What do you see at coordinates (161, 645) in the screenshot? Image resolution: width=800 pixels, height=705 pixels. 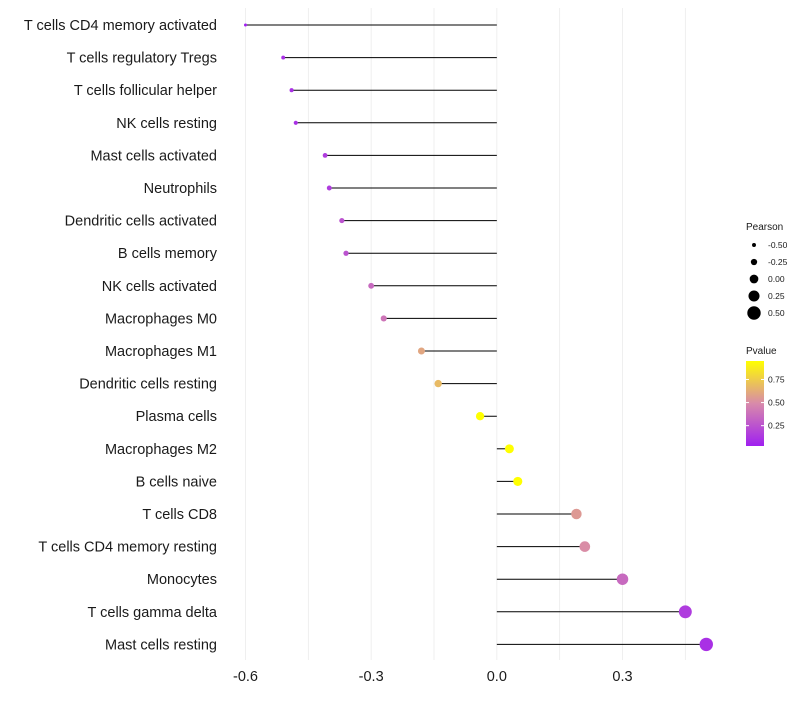 I see `category-label: Mast cells resting` at bounding box center [161, 645].